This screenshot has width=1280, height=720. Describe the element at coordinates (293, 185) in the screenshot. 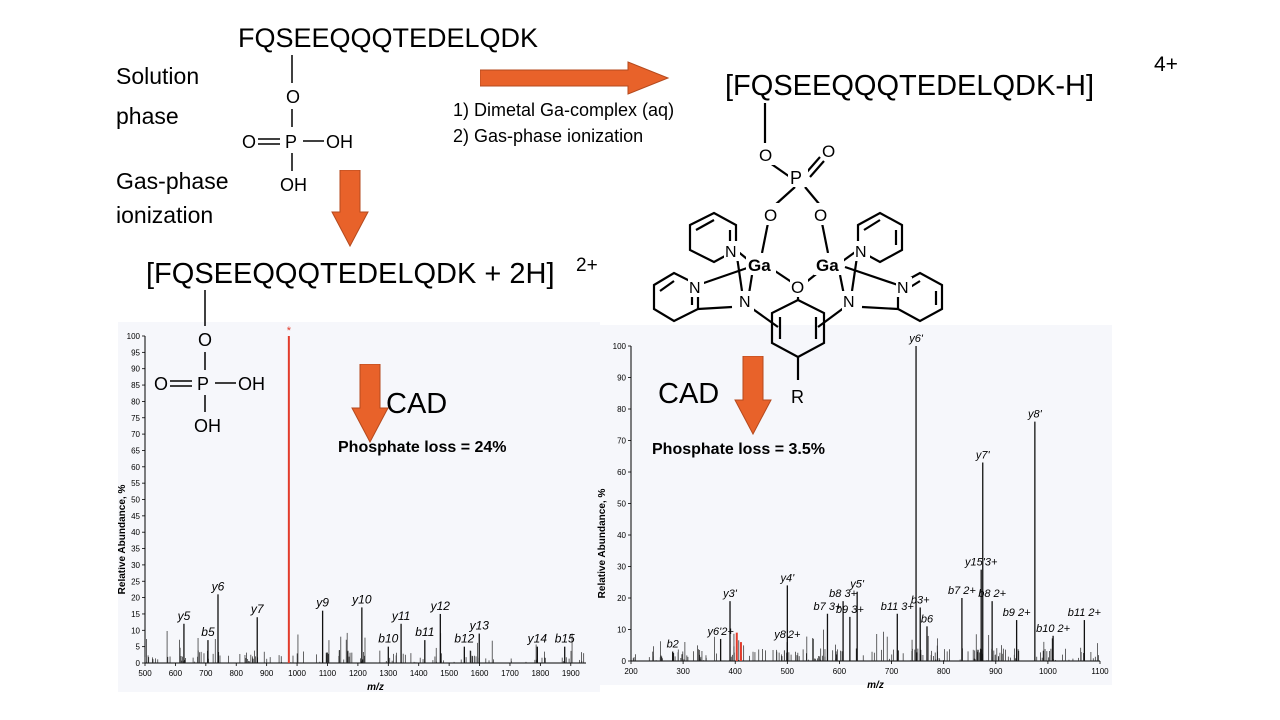

I see `phosphate-oh-bottom: OH` at that location.